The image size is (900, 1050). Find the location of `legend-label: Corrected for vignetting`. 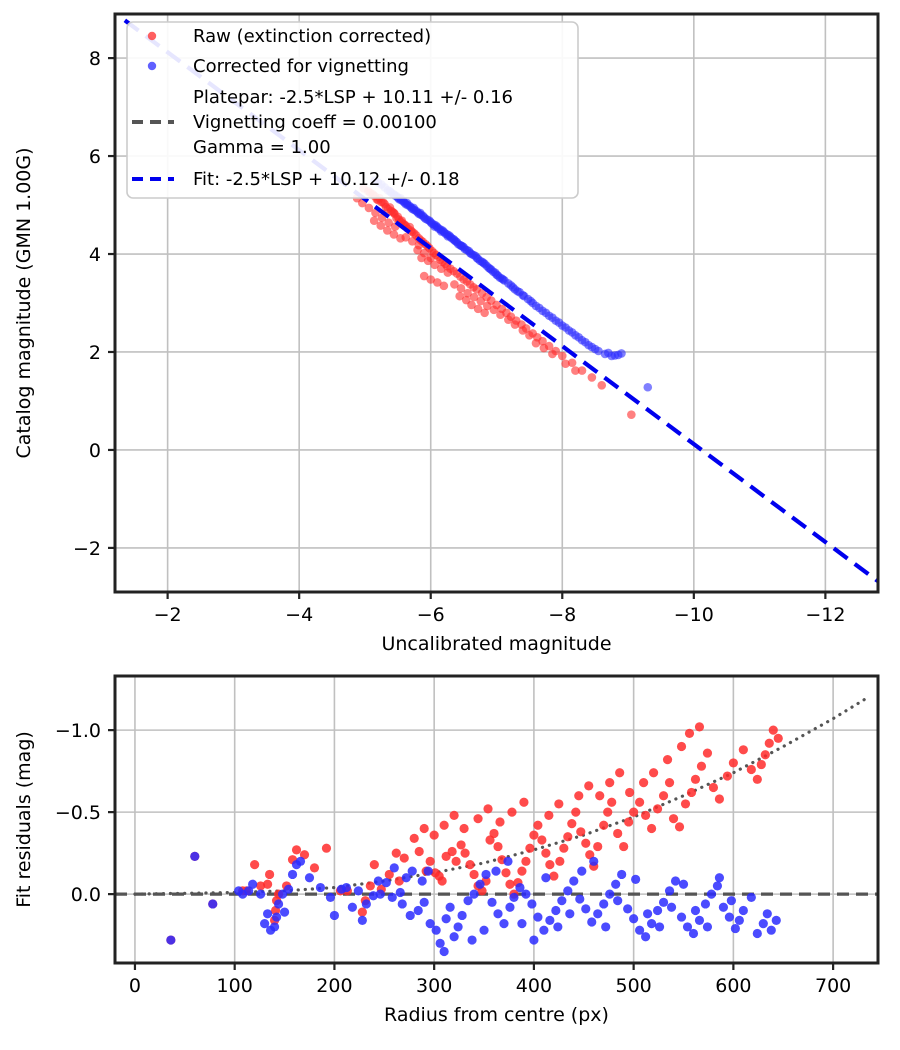

legend-label: Corrected for vignetting is located at coordinates (301, 66).